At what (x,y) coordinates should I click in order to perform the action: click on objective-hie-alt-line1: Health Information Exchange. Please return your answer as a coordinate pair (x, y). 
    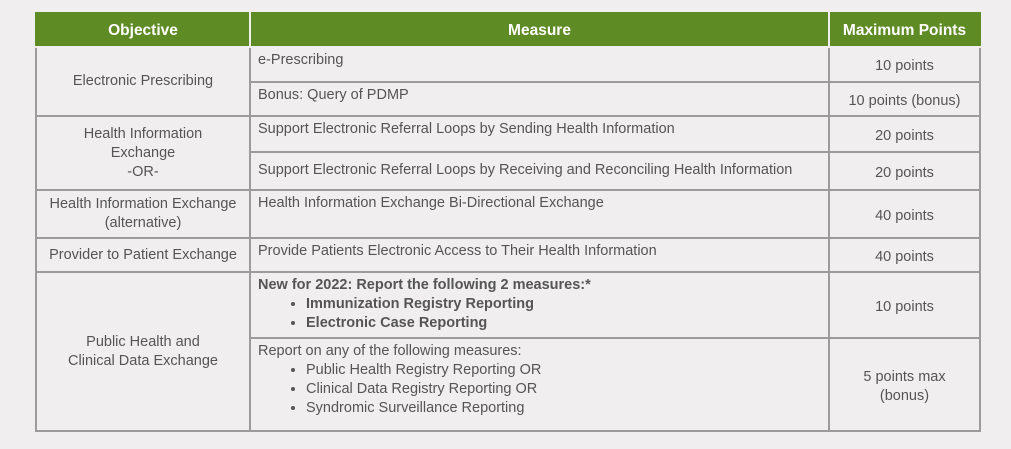
    Looking at the image, I should click on (143, 204).